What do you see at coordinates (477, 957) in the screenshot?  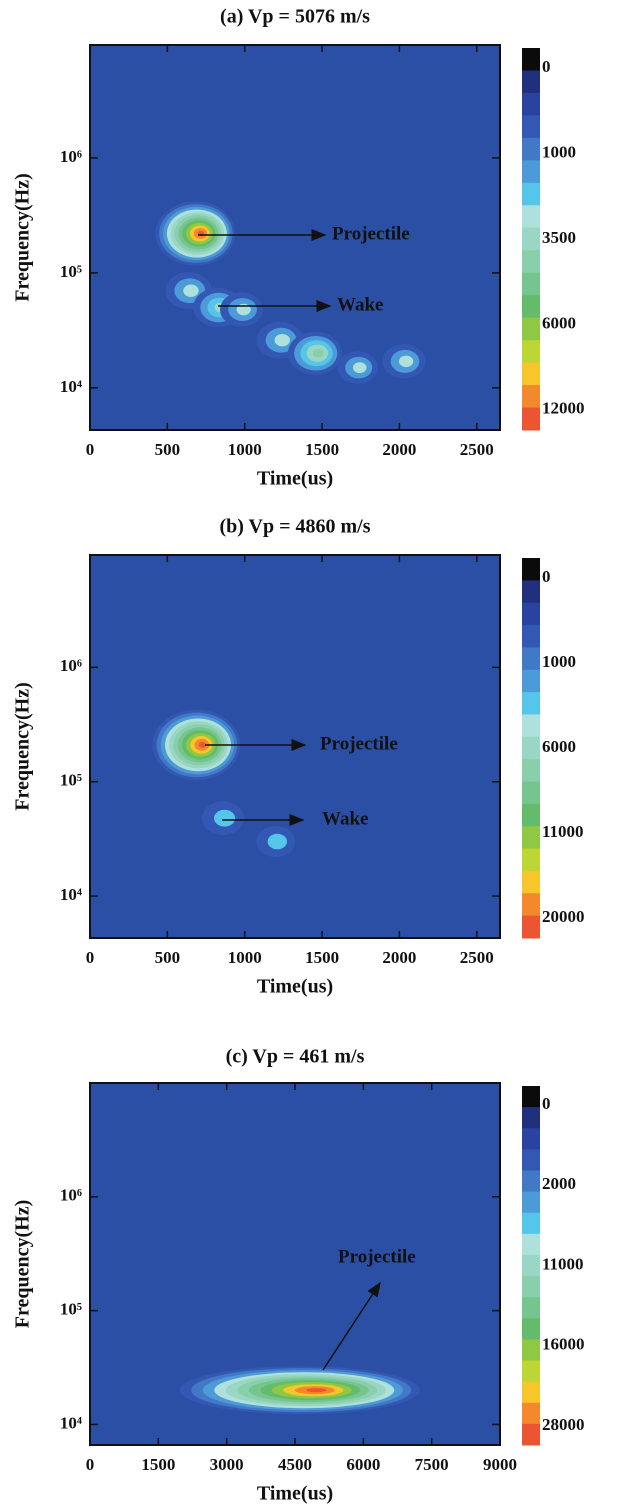 I see `x-tick-label: 2500` at bounding box center [477, 957].